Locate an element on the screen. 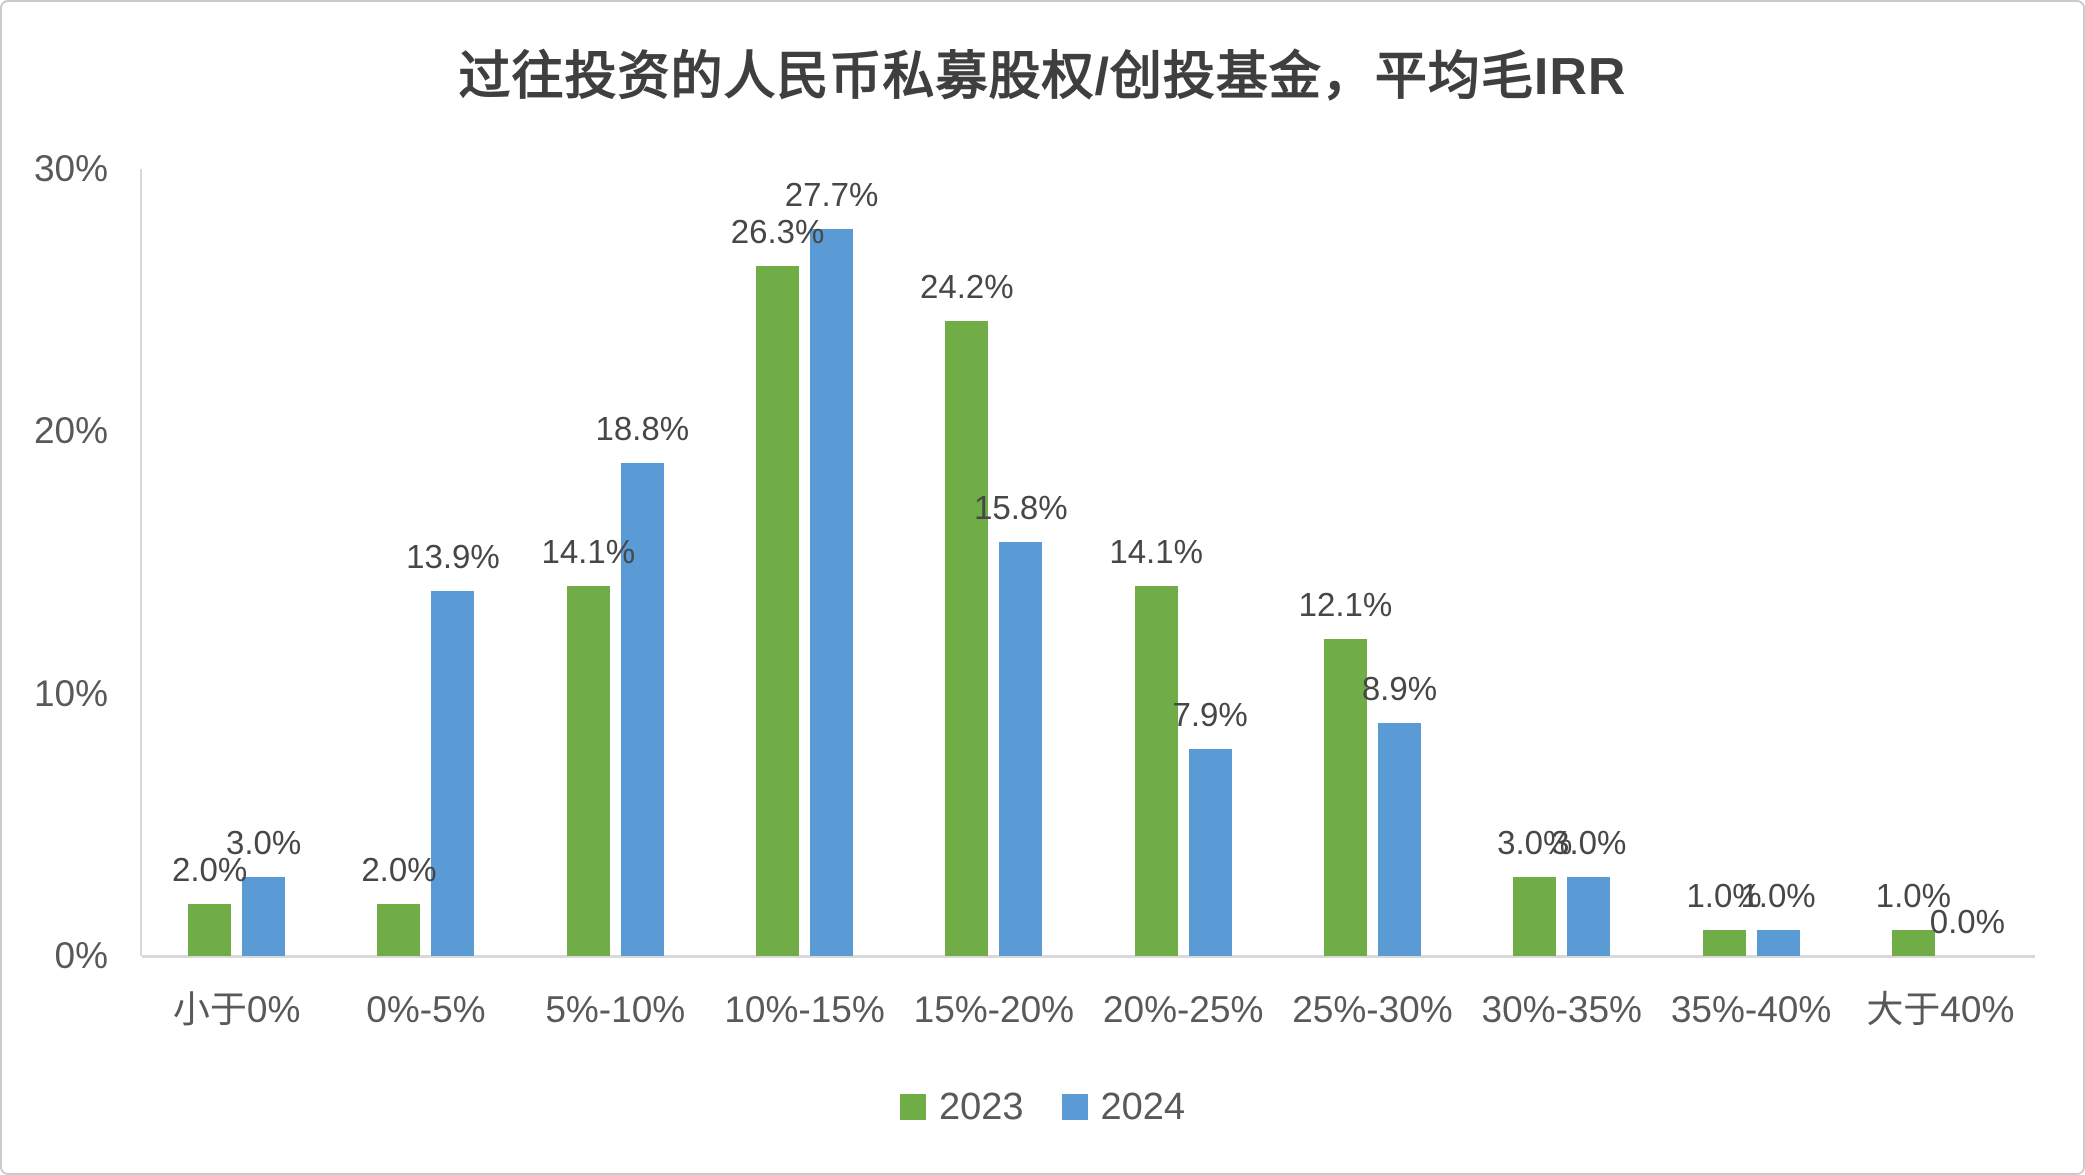 The height and width of the screenshot is (1175, 2085). data-label-2023-35%-40%: 1.0% is located at coordinates (1724, 895).